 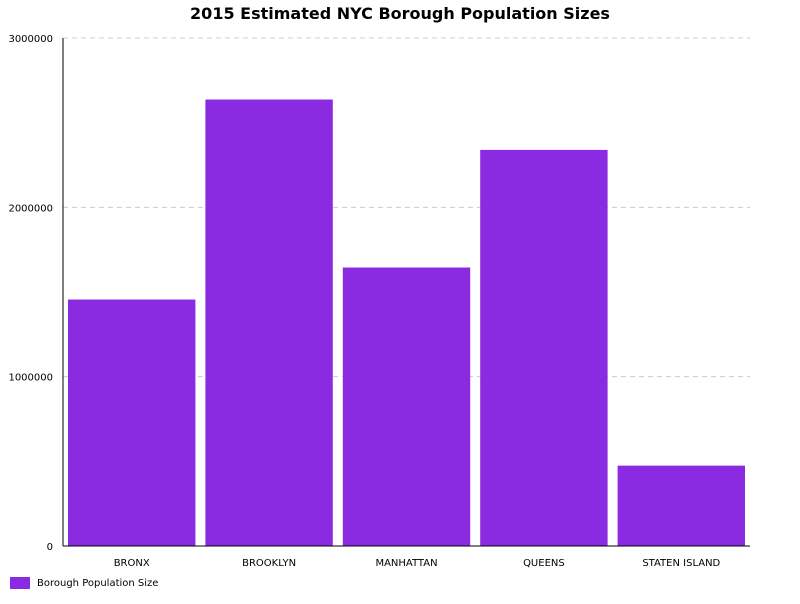 I want to click on y-tick-label: 1000000, so click(x=30, y=378).